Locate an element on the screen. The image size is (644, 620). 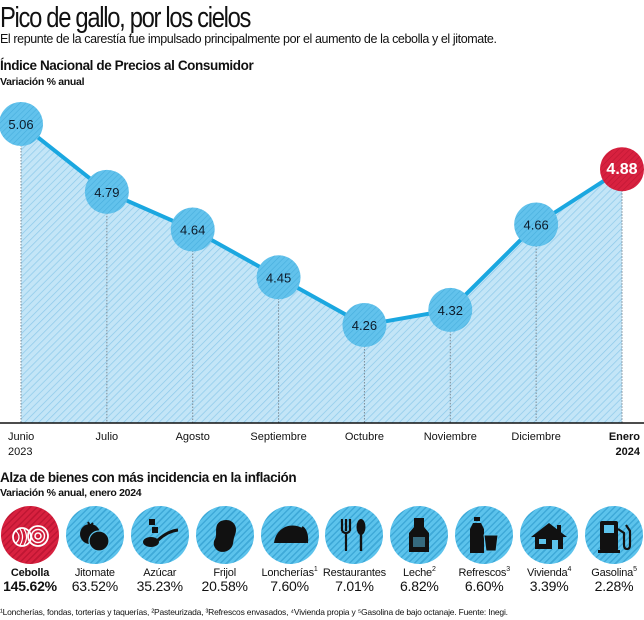
data-point: 5.06 is located at coordinates (21, 124).